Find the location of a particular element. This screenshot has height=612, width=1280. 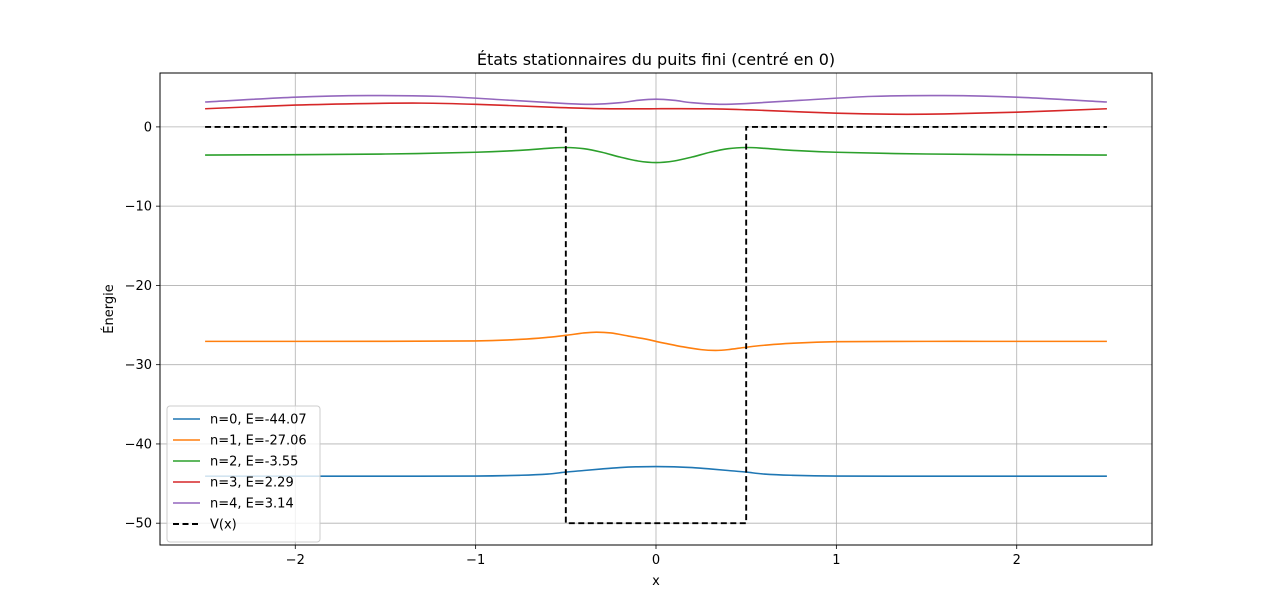

legend-entry: n=1, E=-27.06 is located at coordinates (258, 441).